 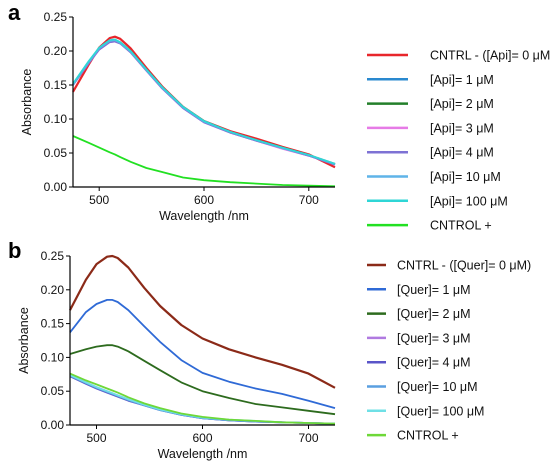 I want to click on panel-b-legend-label-6: [Quer]= 100 μM, so click(x=440, y=411).